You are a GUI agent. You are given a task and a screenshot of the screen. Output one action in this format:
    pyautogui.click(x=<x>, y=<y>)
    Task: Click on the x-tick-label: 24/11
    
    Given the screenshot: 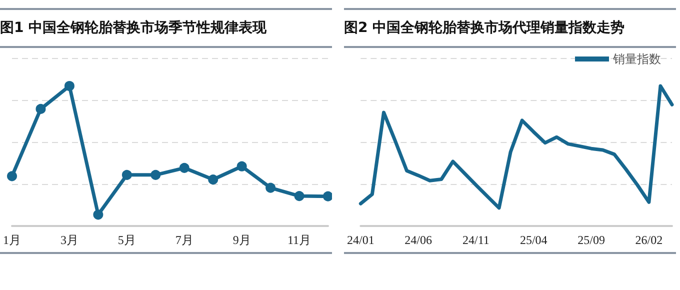 What is the action you would take?
    pyautogui.click(x=476, y=240)
    